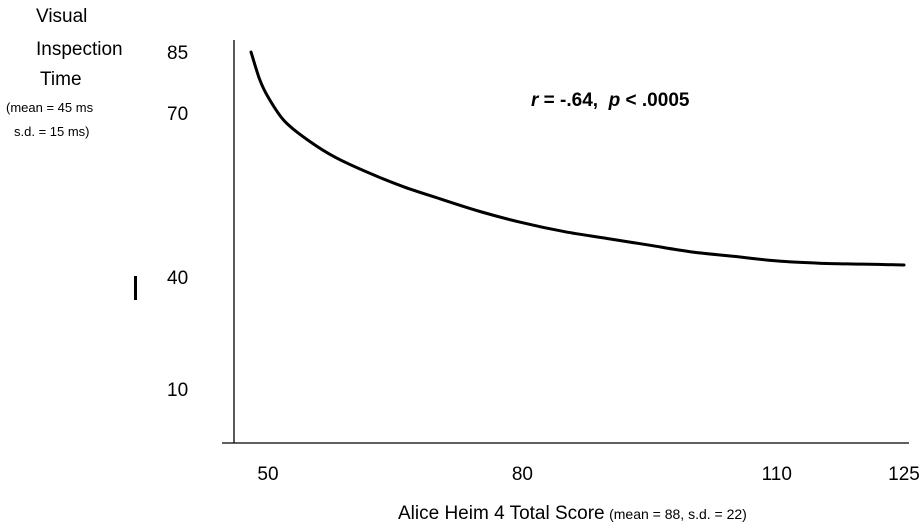 This screenshot has height=527, width=923. I want to click on y-axis-marker, so click(135, 288).